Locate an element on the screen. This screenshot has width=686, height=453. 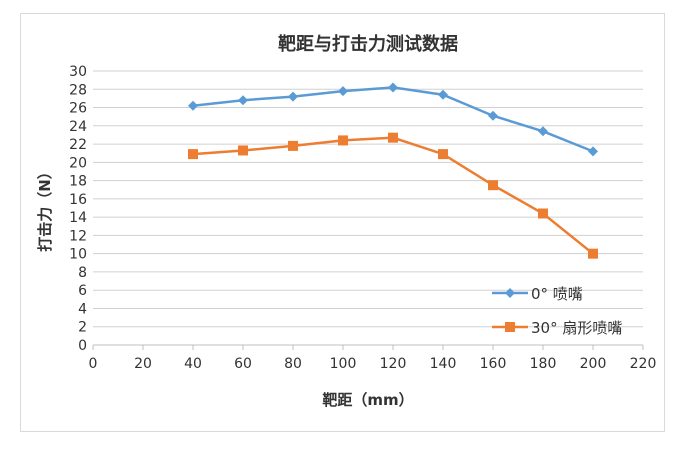
x-tick-label: 140 is located at coordinates (443, 364).